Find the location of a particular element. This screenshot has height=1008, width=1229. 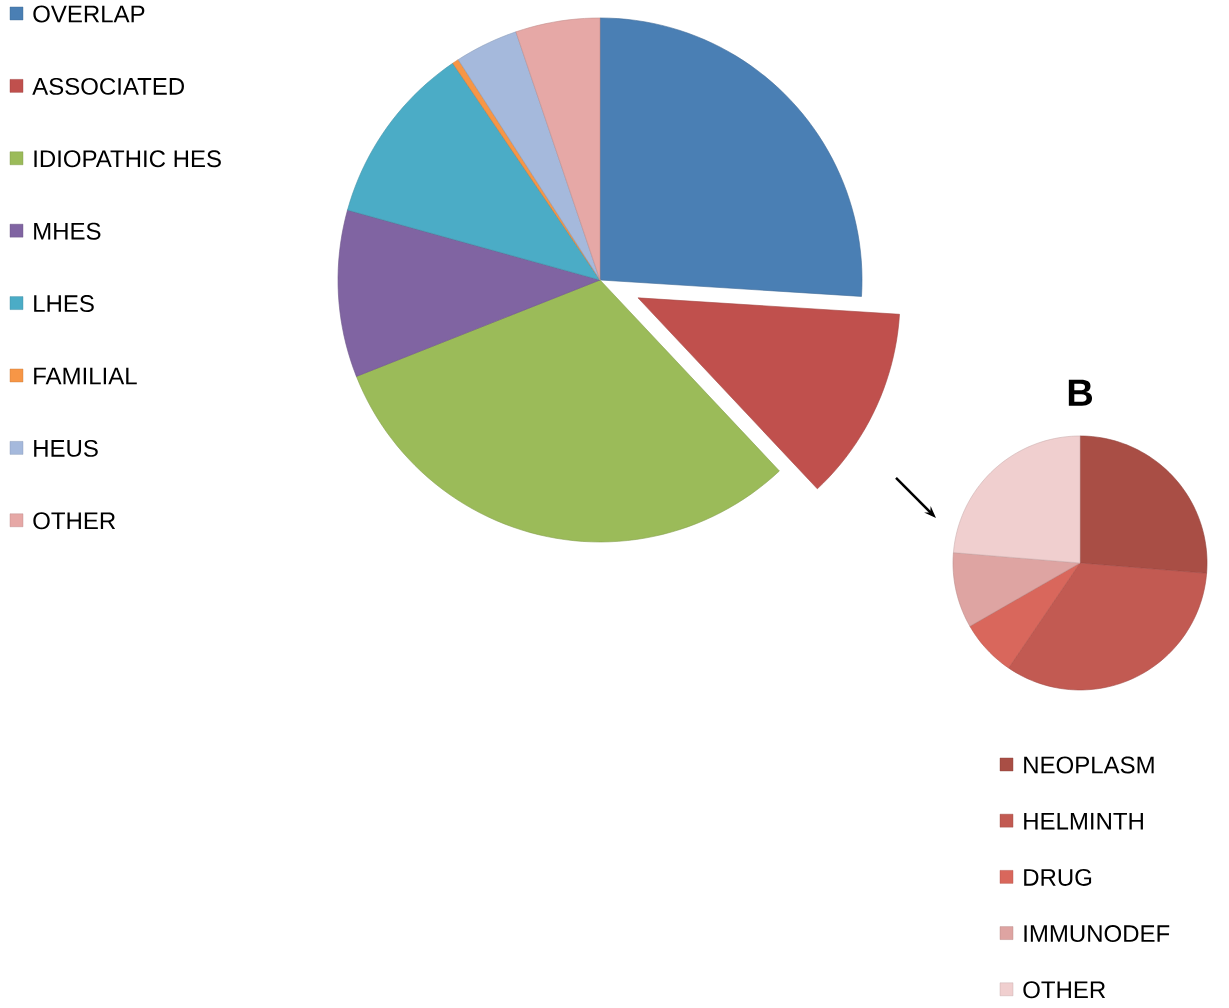

legend-label: IMMUNODEF is located at coordinates (1097, 934).